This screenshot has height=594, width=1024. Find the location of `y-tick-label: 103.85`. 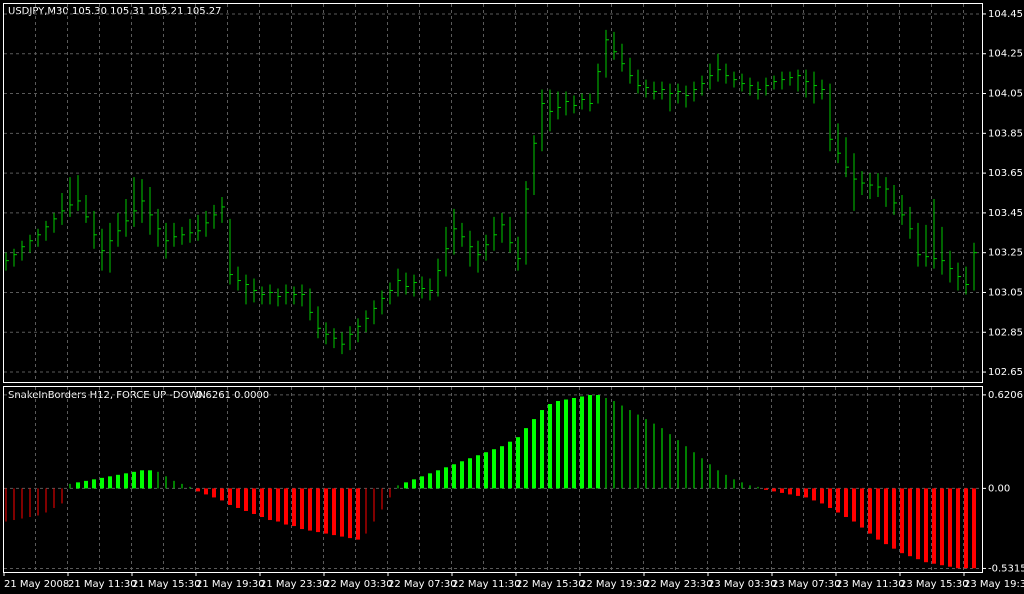

y-tick-label: 103.85 is located at coordinates (1005, 133).